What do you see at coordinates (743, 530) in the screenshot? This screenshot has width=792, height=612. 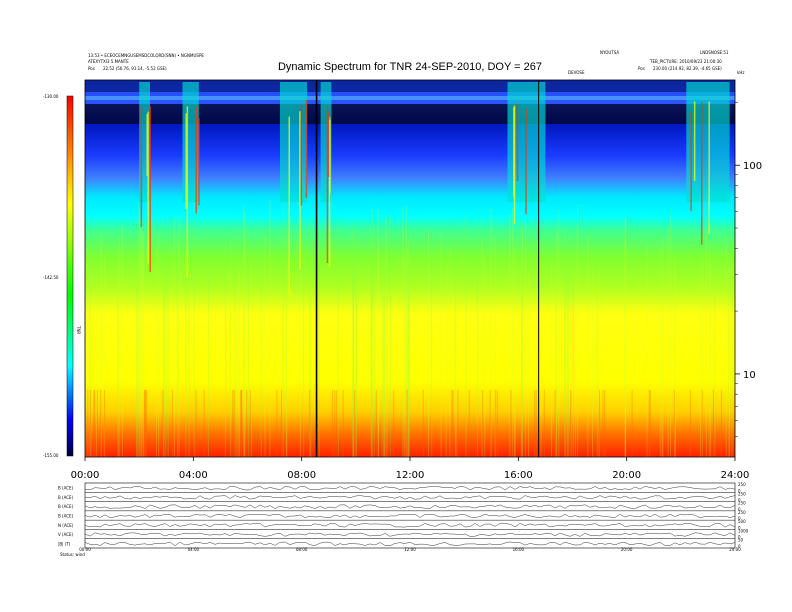 I see `panel-tick-label: 1000` at bounding box center [743, 530].